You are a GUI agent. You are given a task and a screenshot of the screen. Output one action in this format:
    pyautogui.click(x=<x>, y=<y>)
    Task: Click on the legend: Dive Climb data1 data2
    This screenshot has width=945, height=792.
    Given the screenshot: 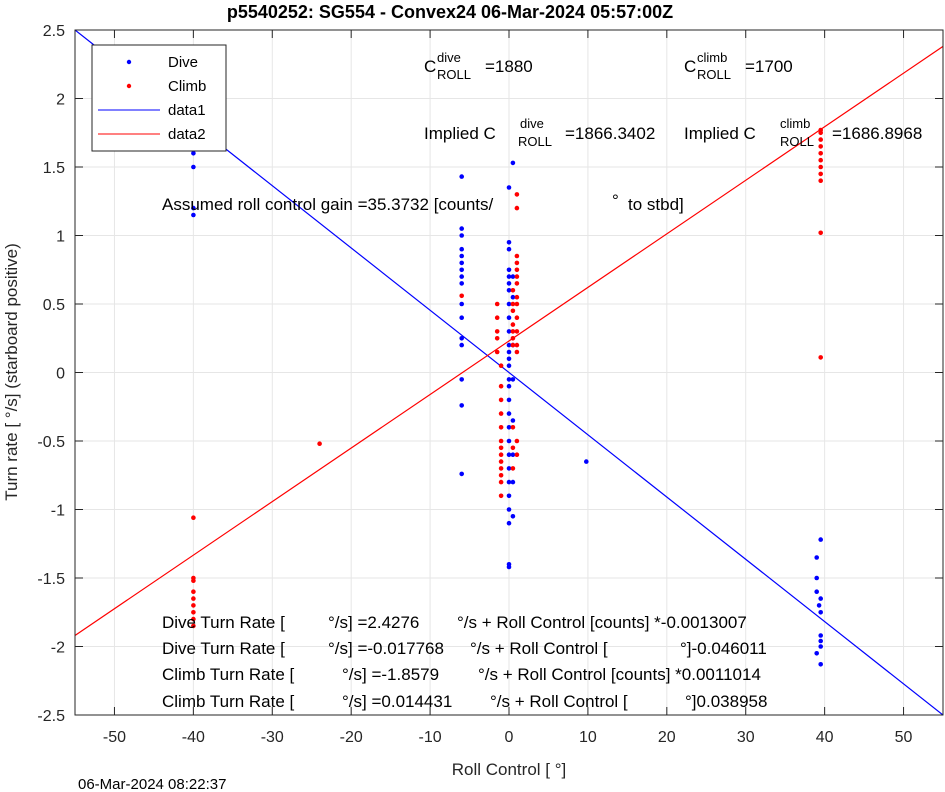 What is the action you would take?
    pyautogui.click(x=159, y=98)
    